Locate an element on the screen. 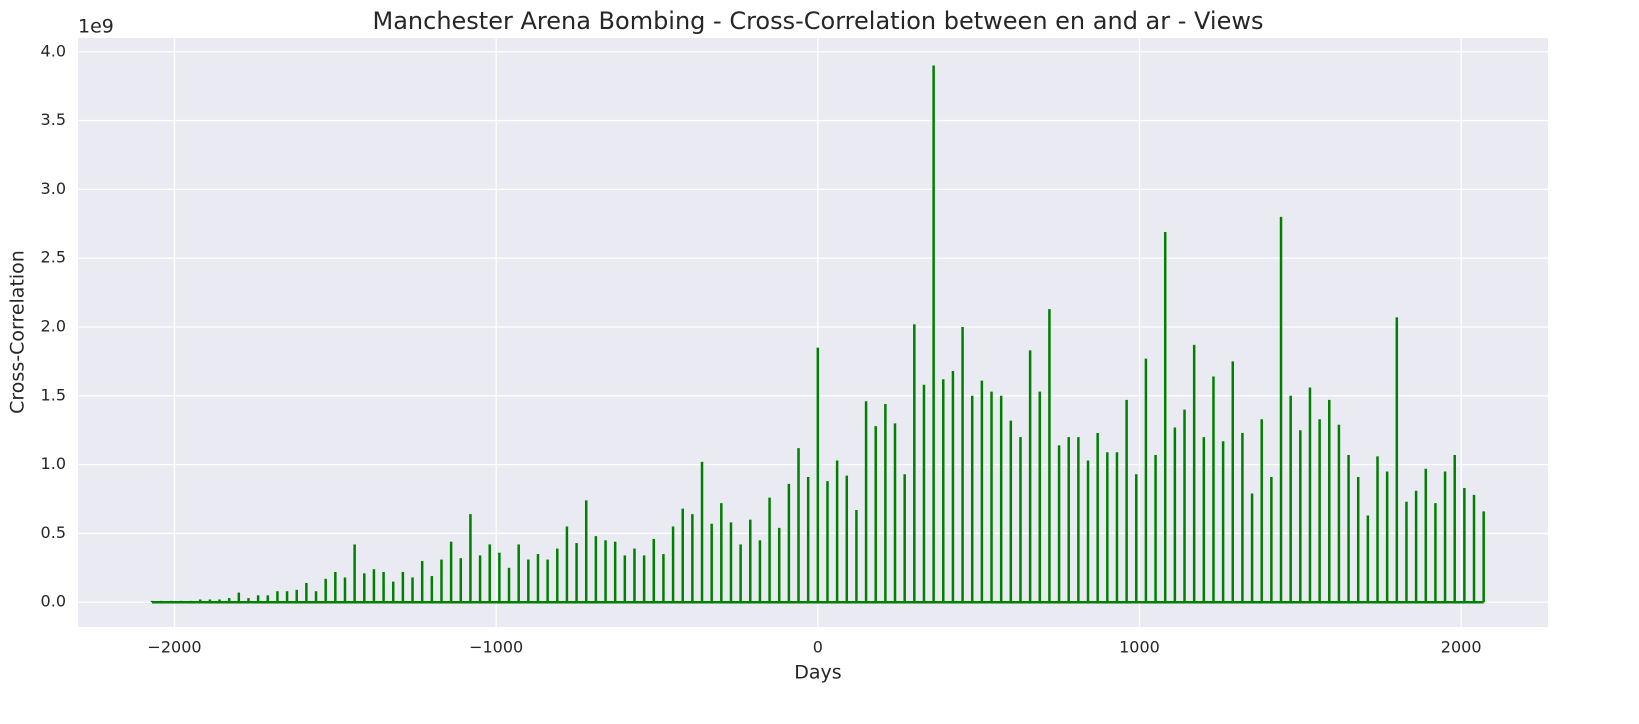 This screenshot has width=1639, height=724. x-axis-label: Days is located at coordinates (817, 673).